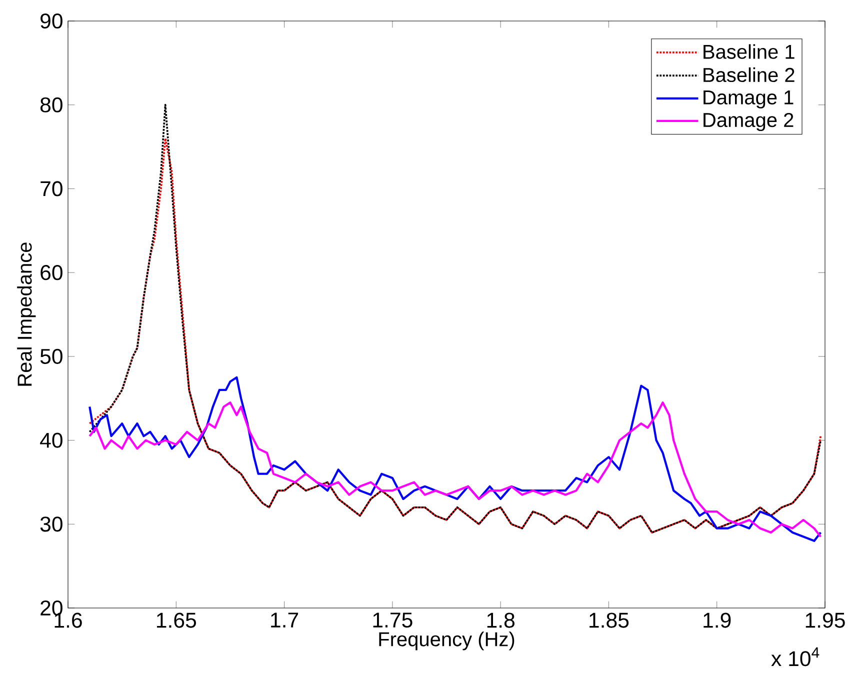  Describe the element at coordinates (717, 620) in the screenshot. I see `x-tick-label: 1.9` at that location.